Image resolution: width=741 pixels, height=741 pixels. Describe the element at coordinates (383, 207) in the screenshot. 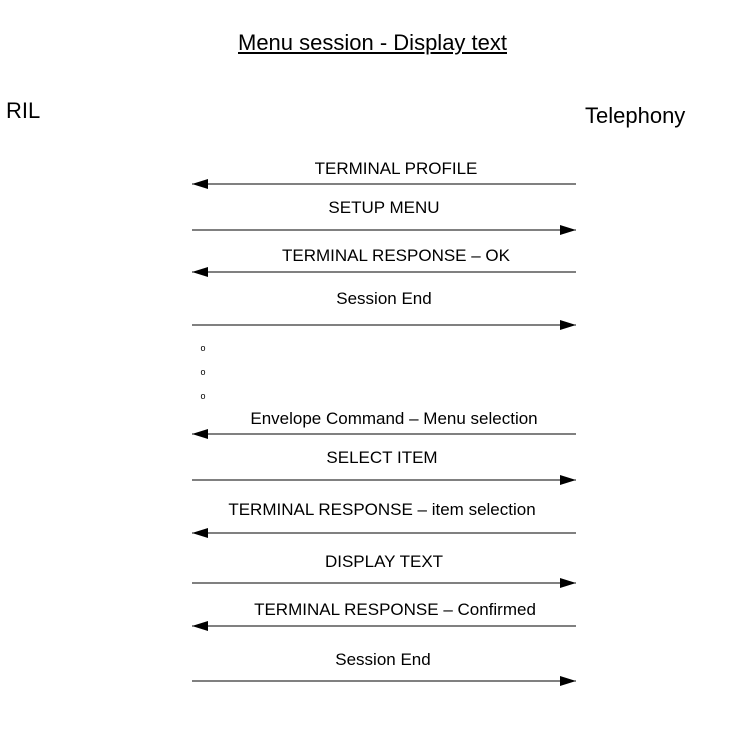

I see `message-label: SETUP MENU` at that location.